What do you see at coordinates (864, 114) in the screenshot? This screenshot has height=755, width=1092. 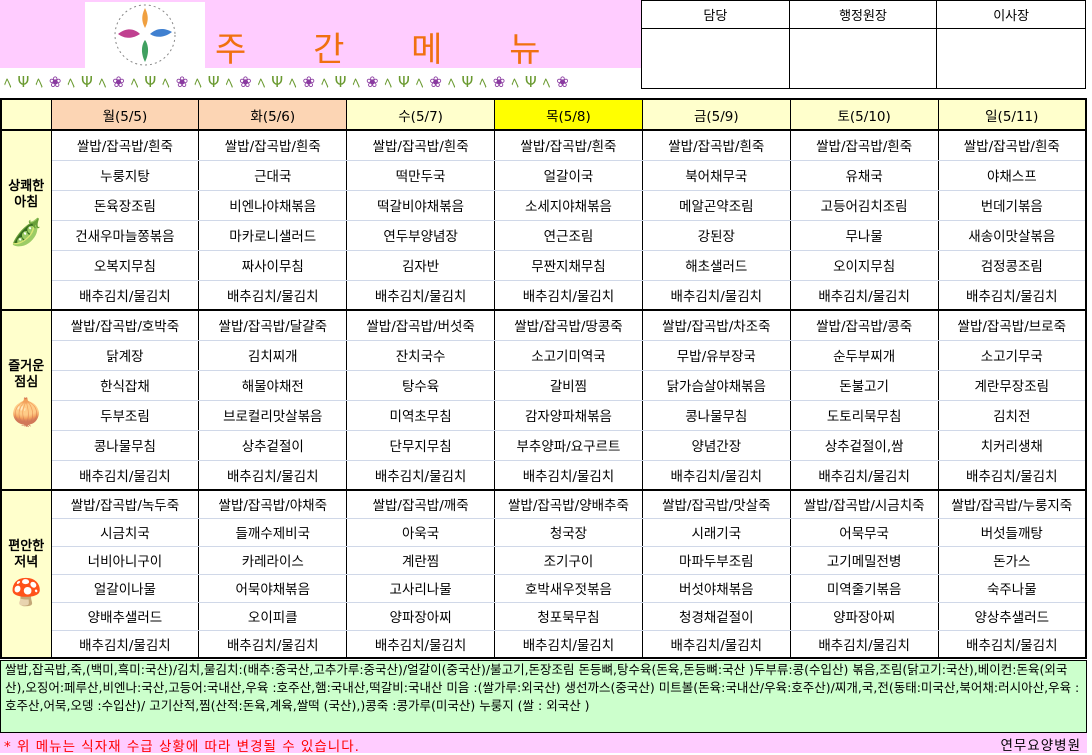 I see `day-header: 토(5/10)` at bounding box center [864, 114].